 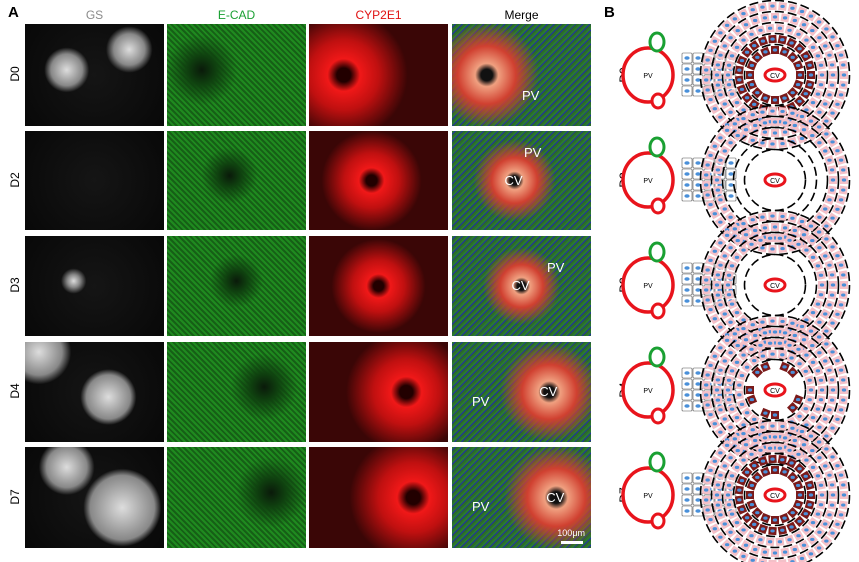 What do you see at coordinates (734, 390) in the screenshot?
I see `schematic-d4: D4CVPV` at bounding box center [734, 390].